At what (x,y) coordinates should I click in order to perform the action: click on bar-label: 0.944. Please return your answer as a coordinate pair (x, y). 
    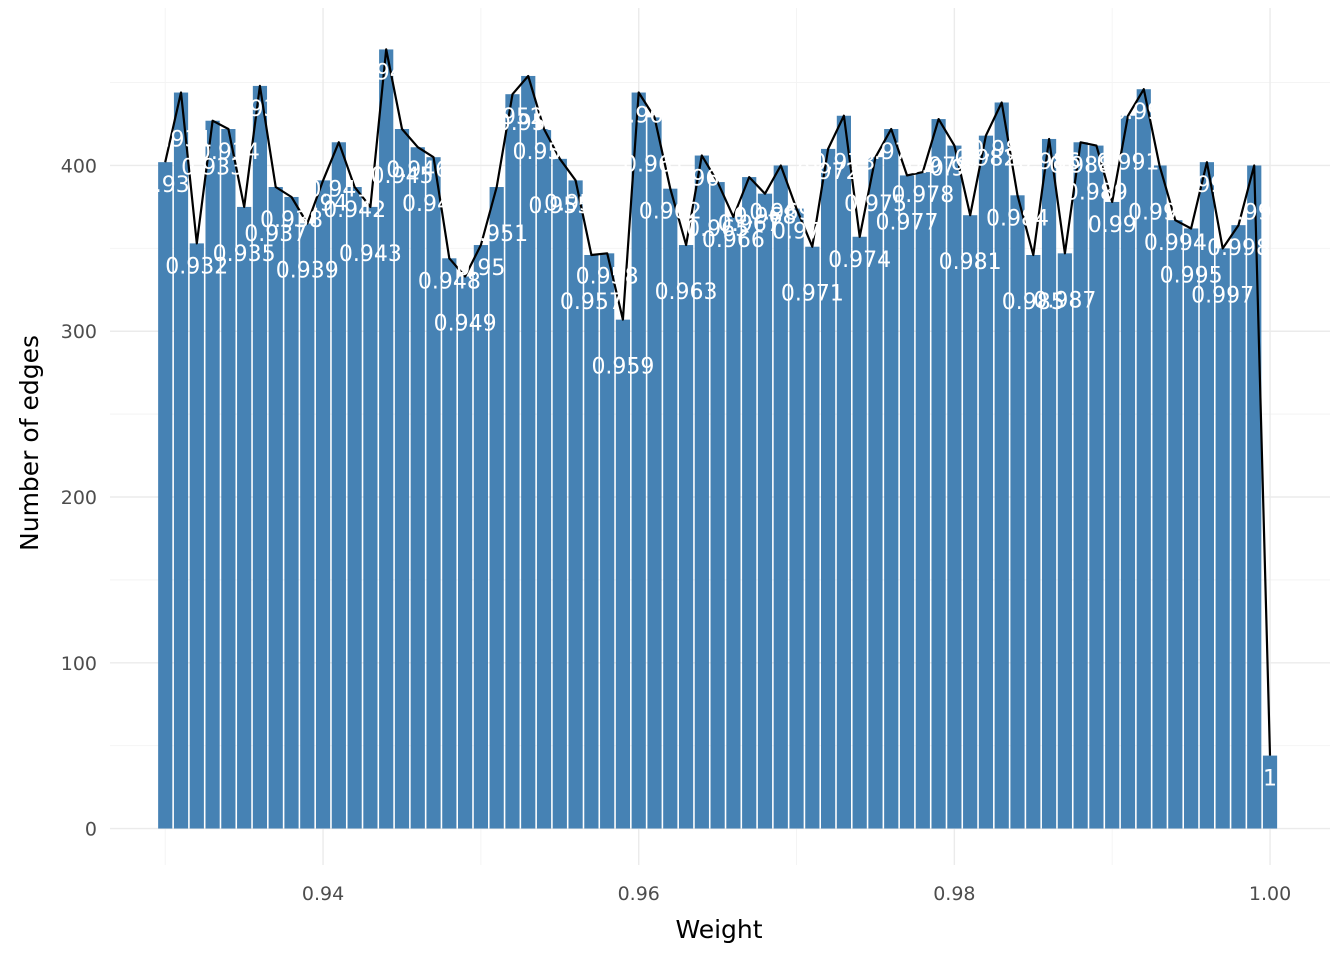
    Looking at the image, I should click on (386, 72).